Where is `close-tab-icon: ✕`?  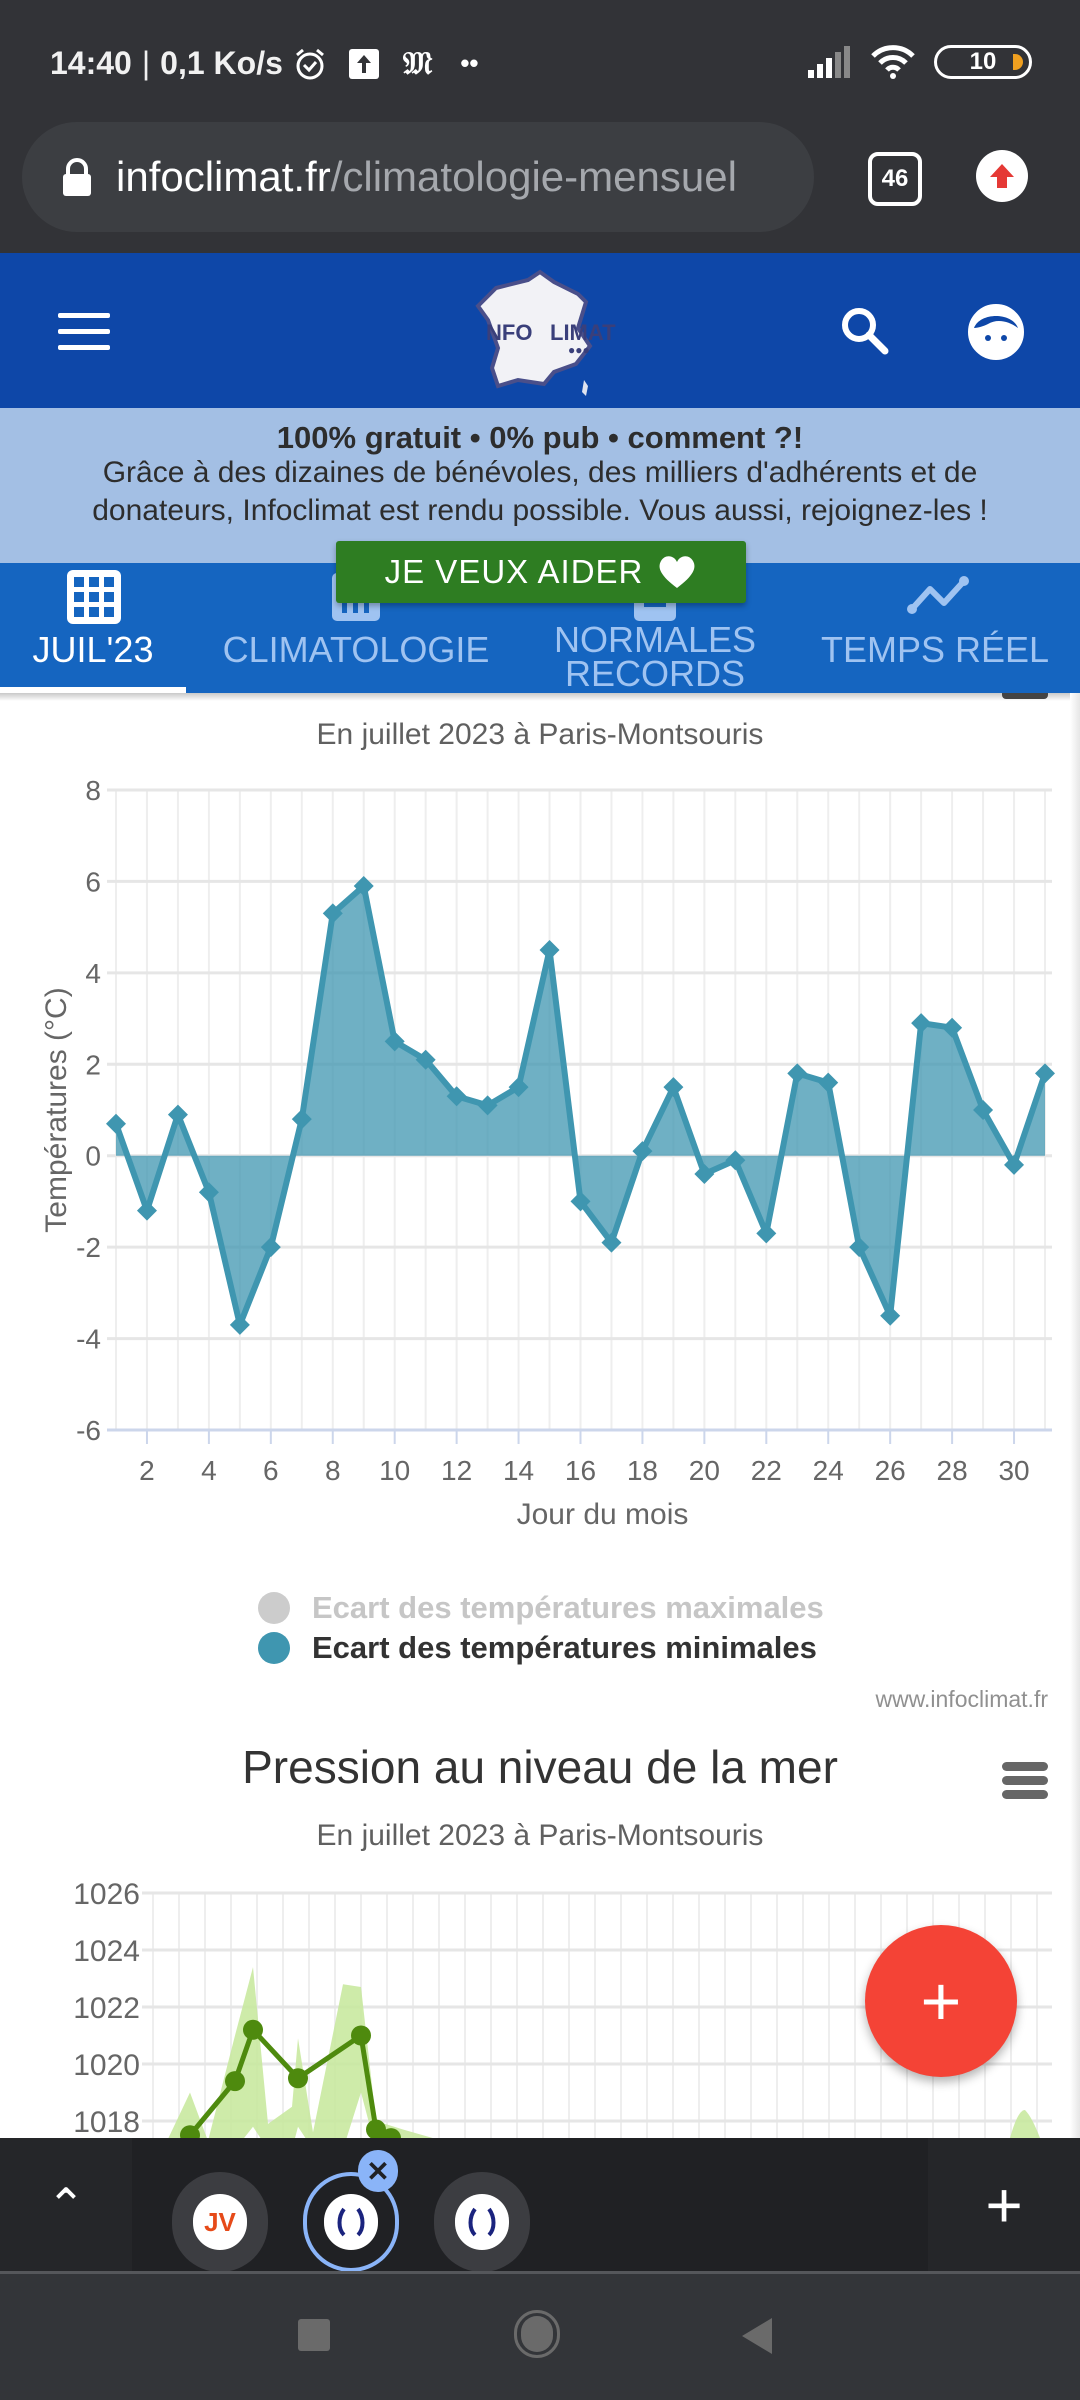
close-tab-icon: ✕ is located at coordinates (378, 2171).